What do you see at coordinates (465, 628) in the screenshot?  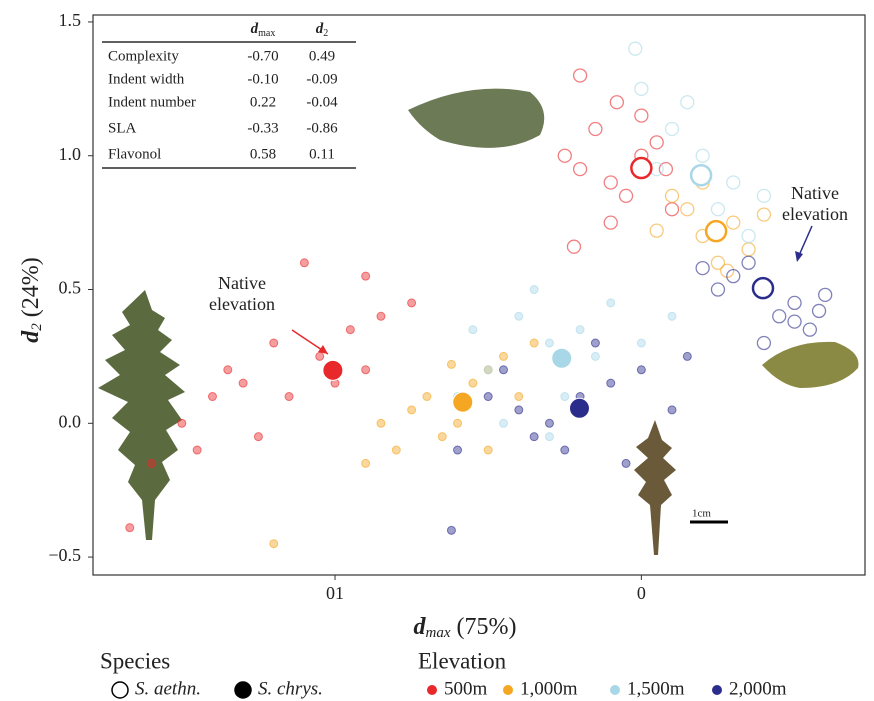 I see `x-axis-label: dmax (75%)` at bounding box center [465, 628].